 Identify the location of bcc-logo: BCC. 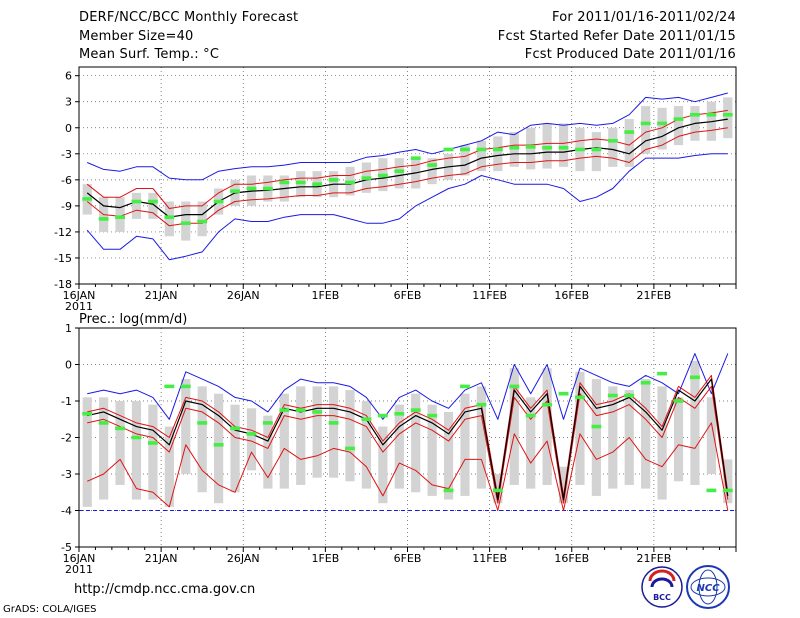
(662, 587).